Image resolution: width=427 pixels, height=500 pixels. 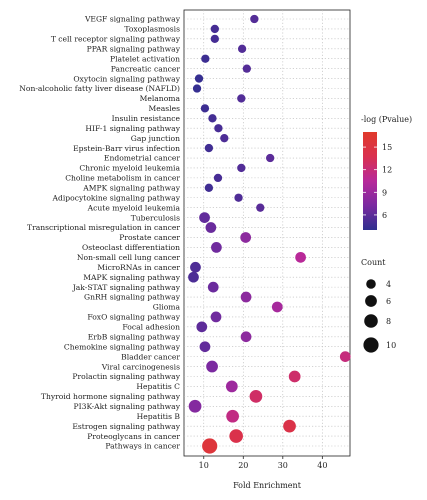 I want to click on category-label: FoxO signaling pathway, so click(x=133, y=317).